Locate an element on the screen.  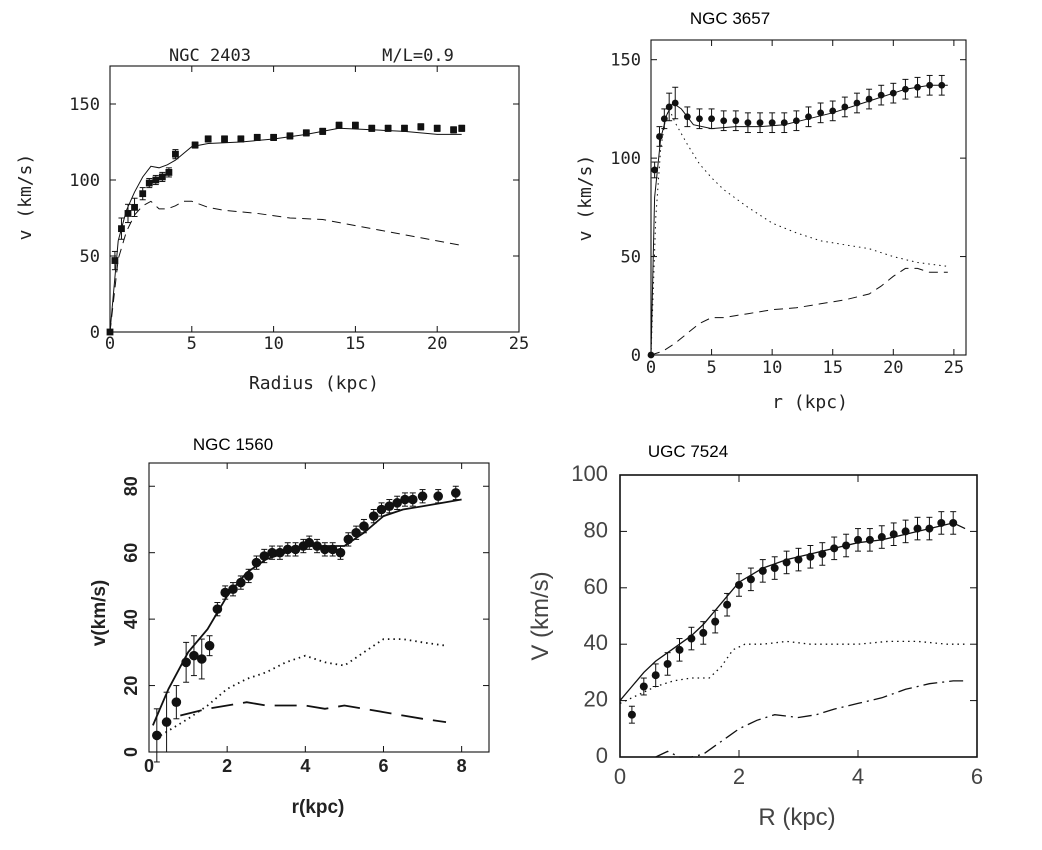
chart-title: NGC 1560 is located at coordinates (233, 444).